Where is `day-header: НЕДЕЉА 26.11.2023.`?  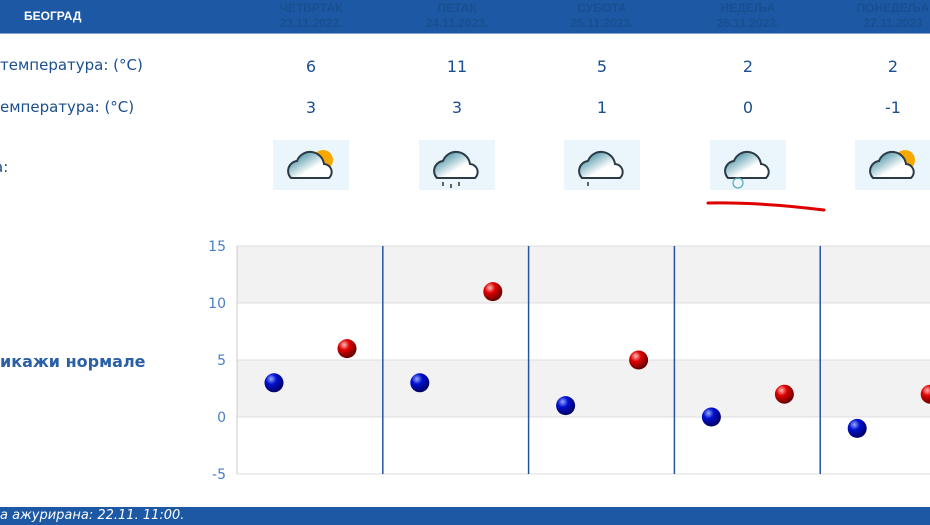 day-header: НЕДЕЉА 26.11.2023. is located at coordinates (748, 16).